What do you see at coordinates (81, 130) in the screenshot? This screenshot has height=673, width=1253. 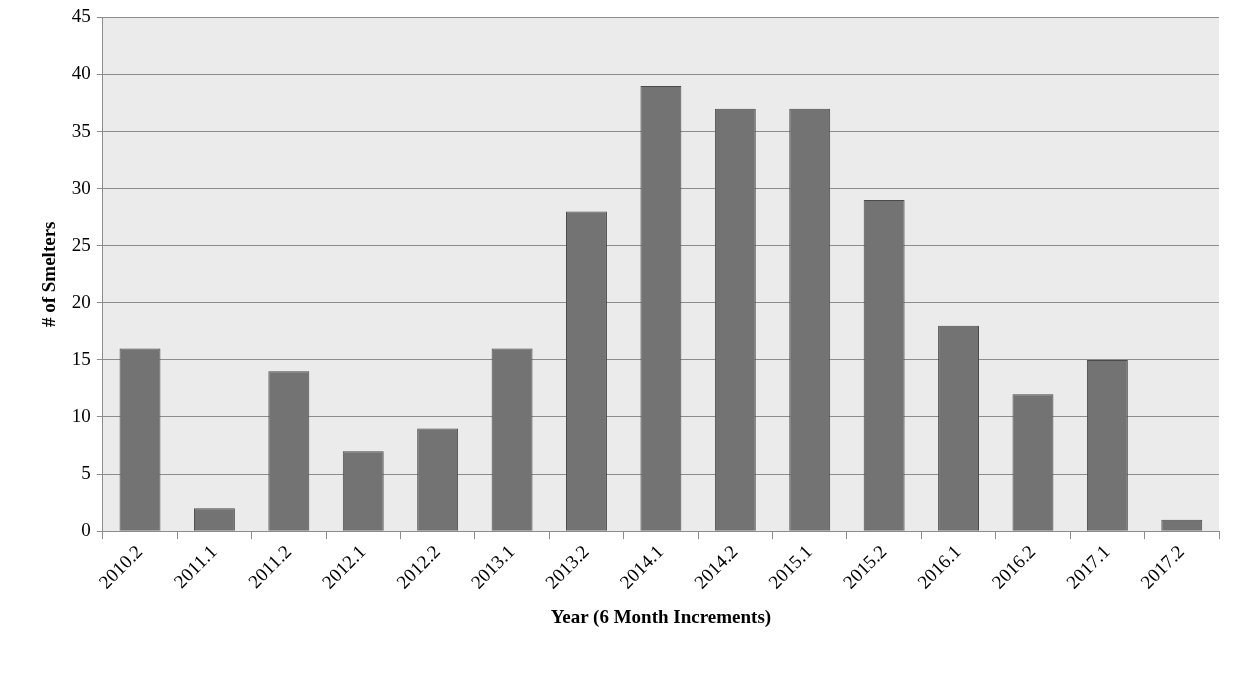 I see `y-tick-label: 35` at bounding box center [81, 130].